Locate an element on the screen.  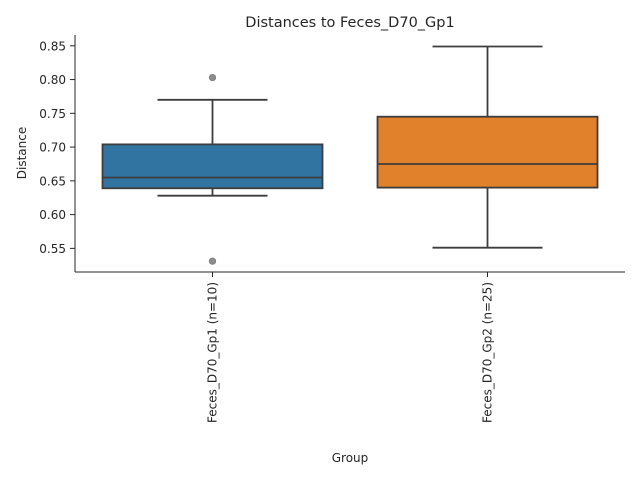
y-axis-label: Distance is located at coordinates (22, 153).